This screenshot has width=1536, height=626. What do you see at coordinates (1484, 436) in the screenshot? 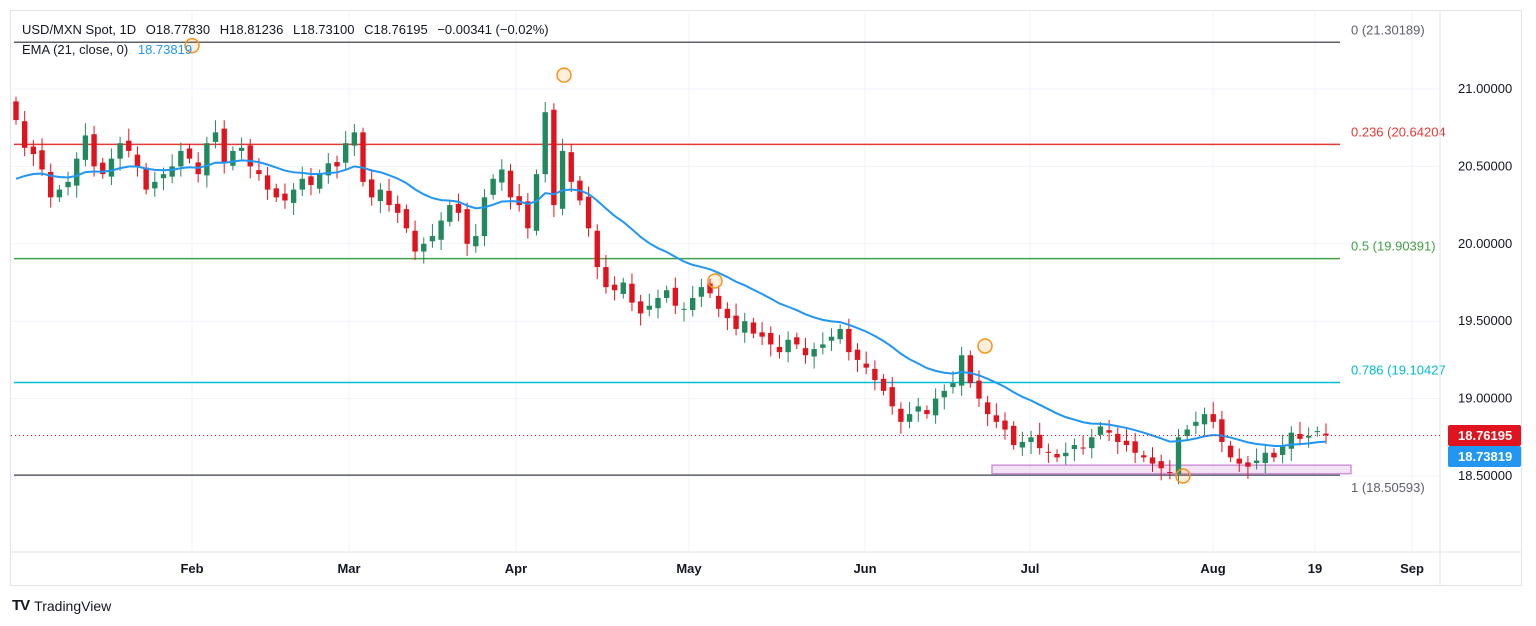
I see `last-price-label: 18.76195` at bounding box center [1484, 436].